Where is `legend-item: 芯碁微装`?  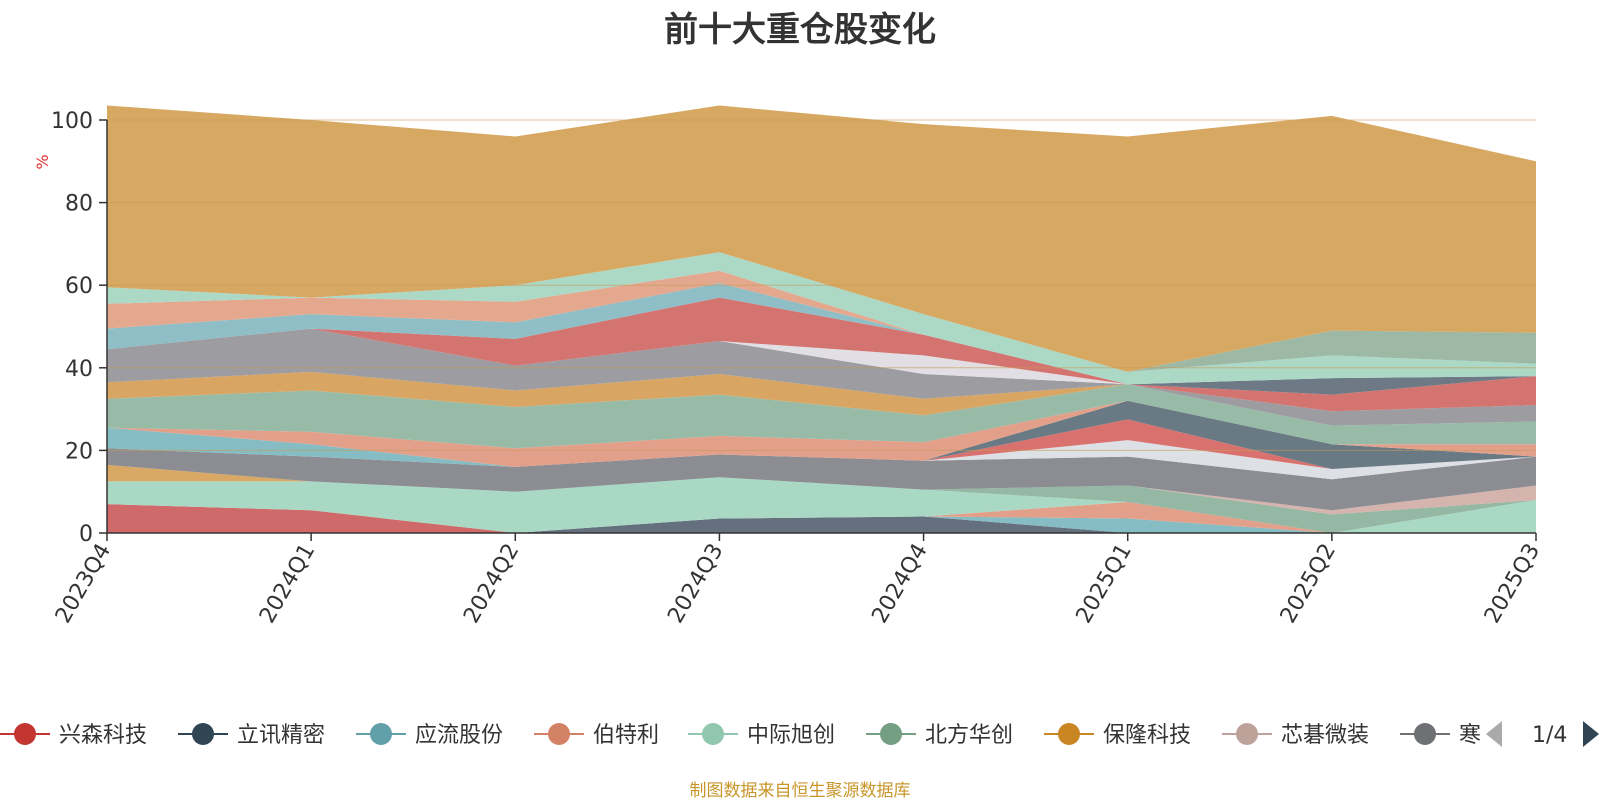
legend-item: 芯碁微装 is located at coordinates (1295, 735).